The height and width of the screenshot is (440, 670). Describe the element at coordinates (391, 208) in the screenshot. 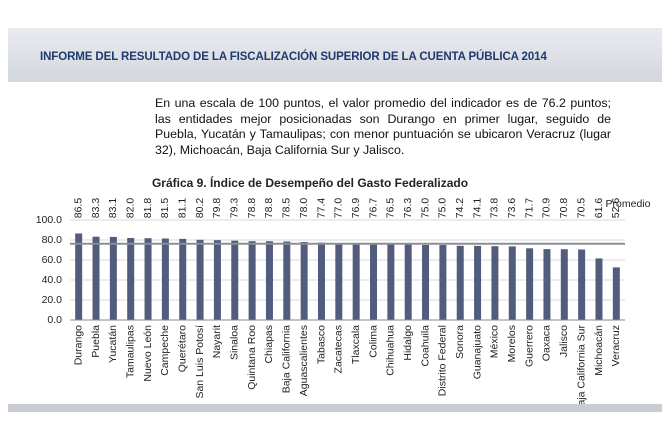

I see `value-label: 76.5` at that location.